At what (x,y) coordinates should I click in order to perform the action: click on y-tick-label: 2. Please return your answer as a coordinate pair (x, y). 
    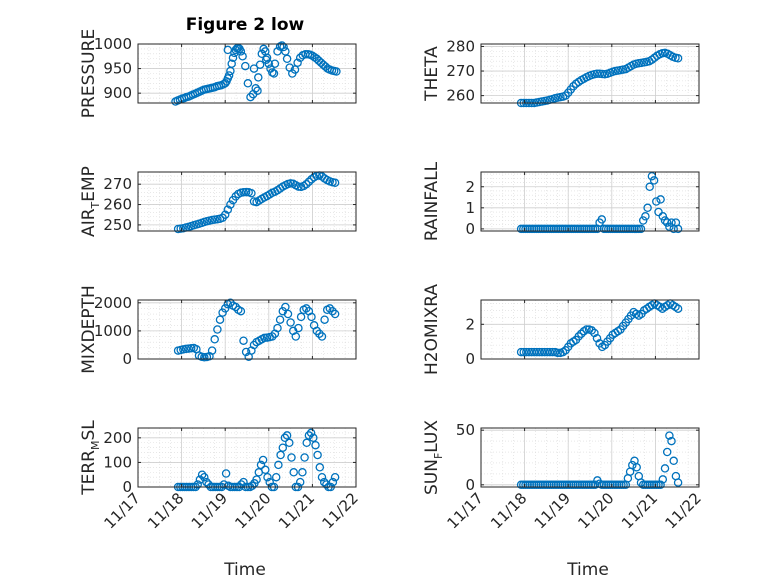
    Looking at the image, I should click on (470, 187).